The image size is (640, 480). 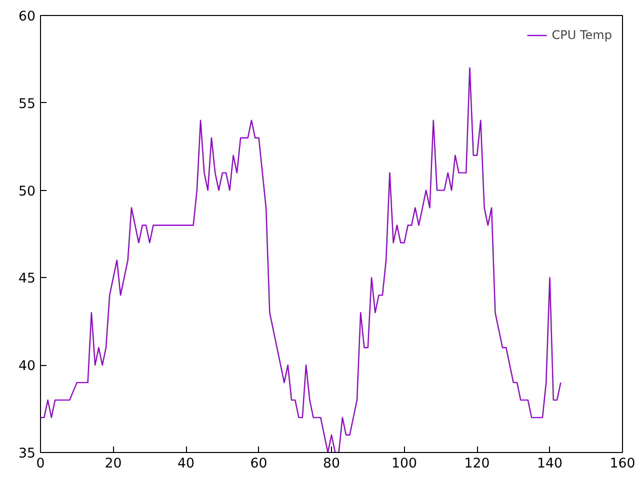 What do you see at coordinates (623, 464) in the screenshot?
I see `x-tick-label: 160` at bounding box center [623, 464].